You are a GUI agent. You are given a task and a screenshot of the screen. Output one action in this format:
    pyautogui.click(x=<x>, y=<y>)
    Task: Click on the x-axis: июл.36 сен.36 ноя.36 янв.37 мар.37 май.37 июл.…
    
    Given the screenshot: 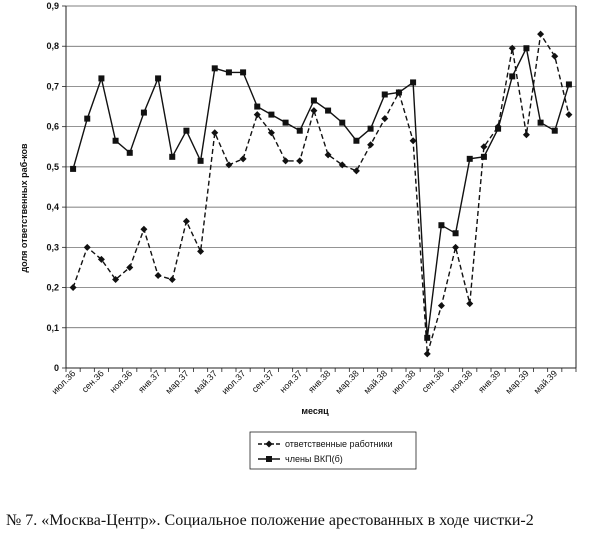 What is the action you would take?
    pyautogui.click(x=313, y=381)
    